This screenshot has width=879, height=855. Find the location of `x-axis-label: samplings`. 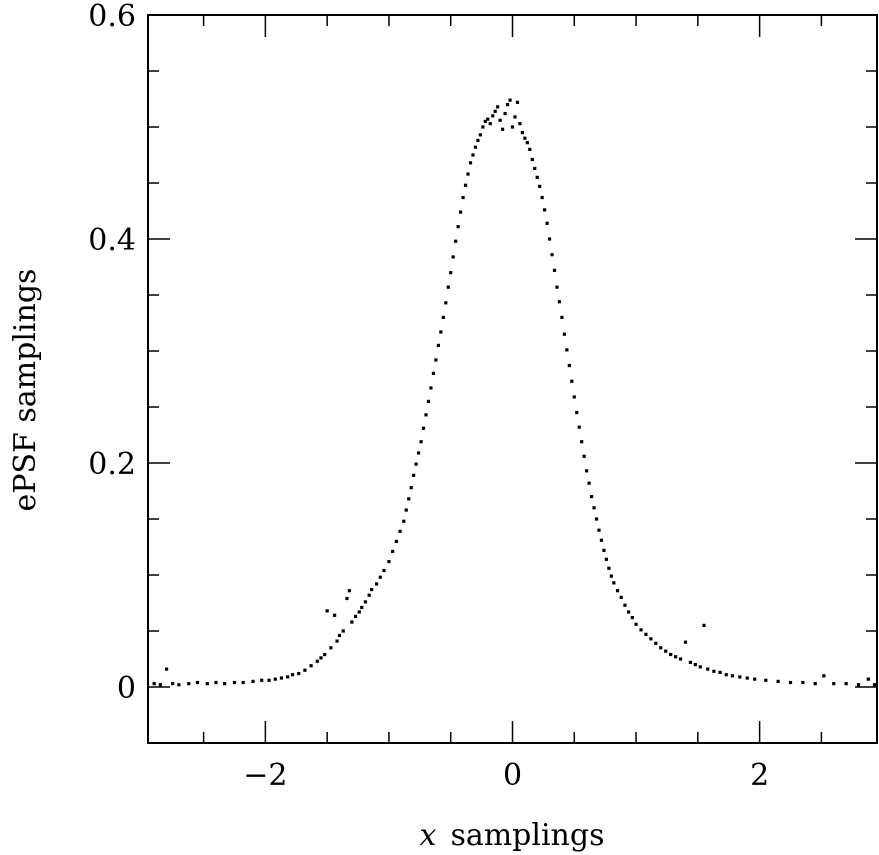

x-axis-label: samplings is located at coordinates (527, 835).